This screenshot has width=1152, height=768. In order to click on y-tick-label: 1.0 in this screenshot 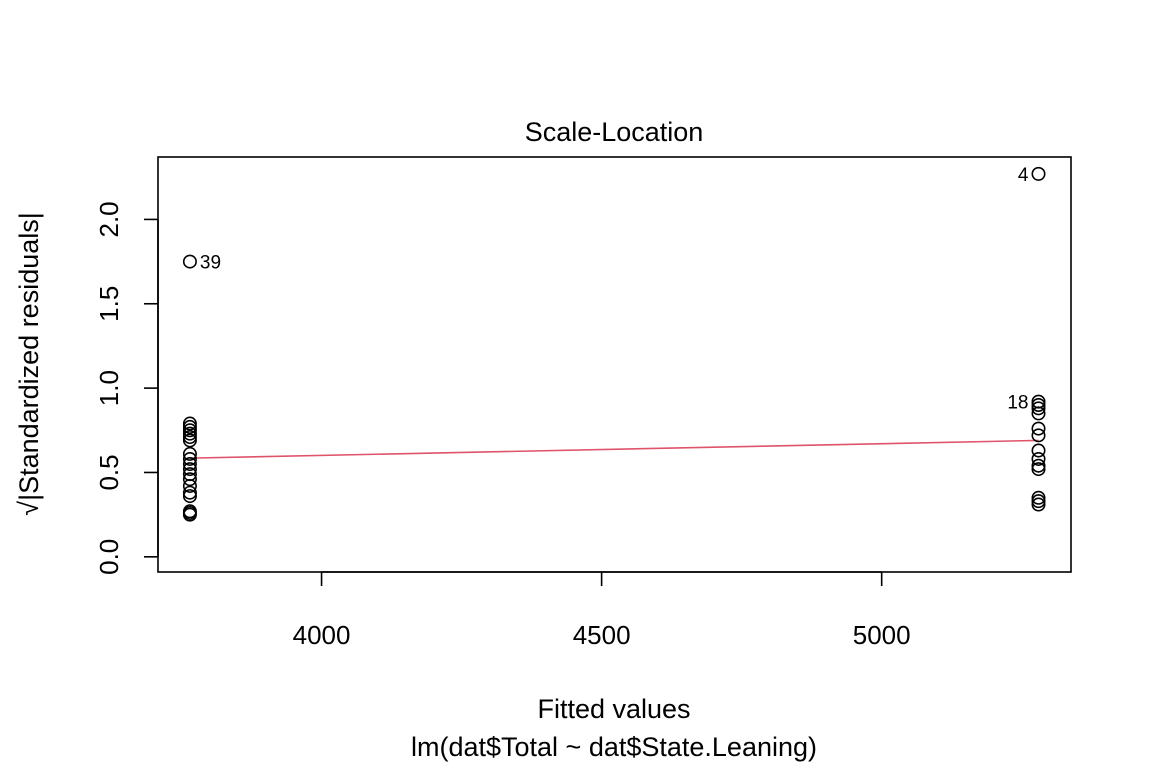, I will do `click(109, 388)`.